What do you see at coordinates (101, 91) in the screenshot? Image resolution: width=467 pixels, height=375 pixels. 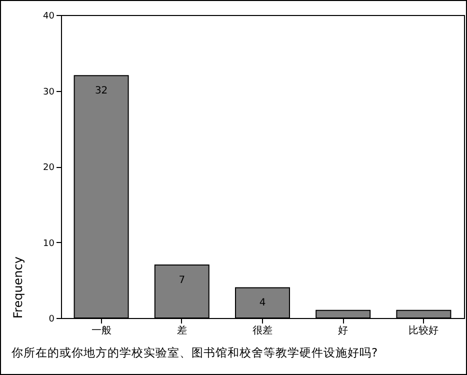 I see `data-label: 32` at bounding box center [101, 91].